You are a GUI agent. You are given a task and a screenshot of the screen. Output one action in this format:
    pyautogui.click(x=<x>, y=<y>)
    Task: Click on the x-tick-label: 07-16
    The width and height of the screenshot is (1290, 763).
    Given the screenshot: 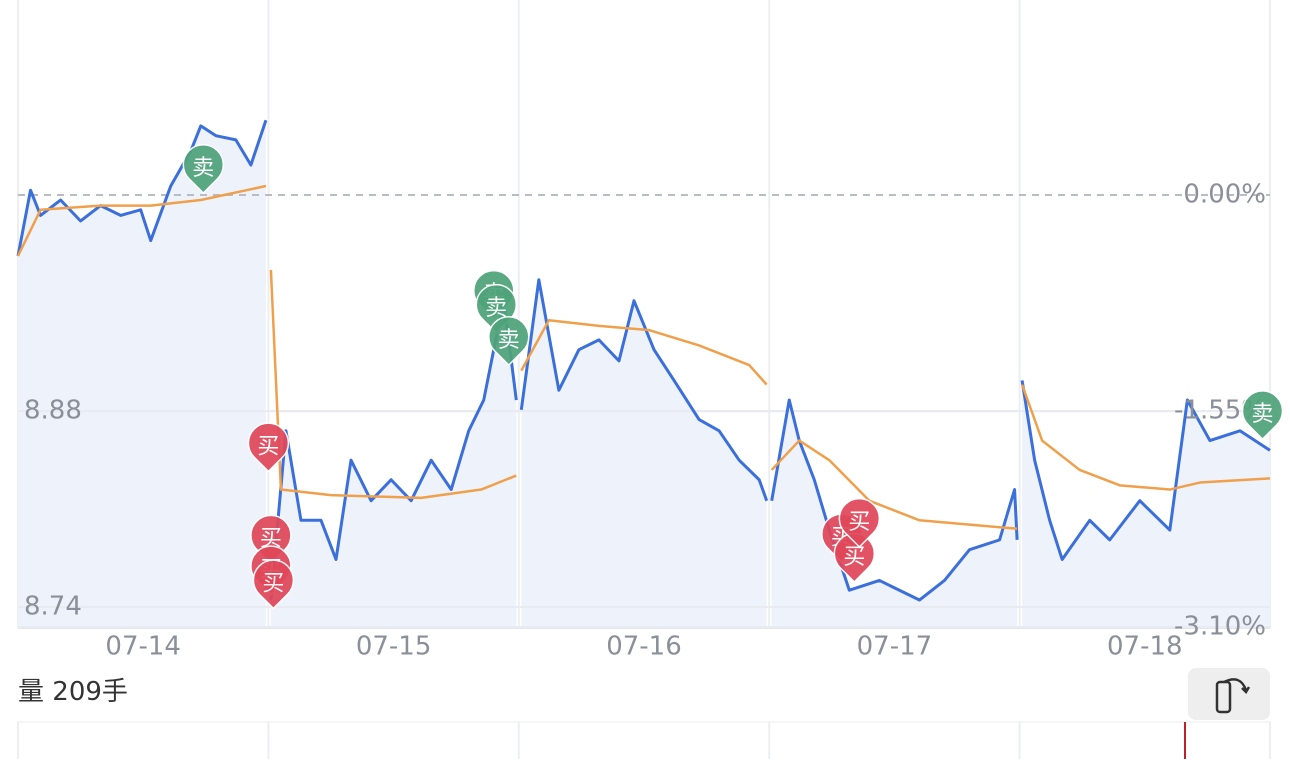 What is the action you would take?
    pyautogui.click(x=644, y=647)
    